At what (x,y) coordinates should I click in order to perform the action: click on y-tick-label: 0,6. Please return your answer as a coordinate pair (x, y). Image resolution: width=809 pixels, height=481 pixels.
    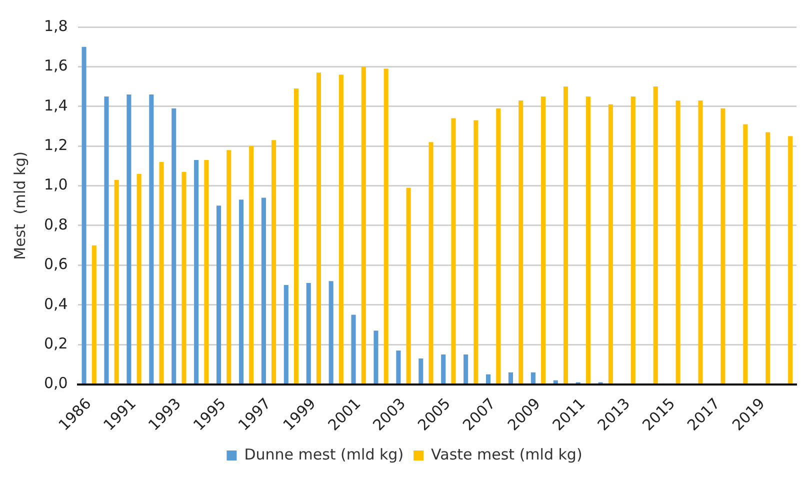
    Looking at the image, I should click on (56, 264).